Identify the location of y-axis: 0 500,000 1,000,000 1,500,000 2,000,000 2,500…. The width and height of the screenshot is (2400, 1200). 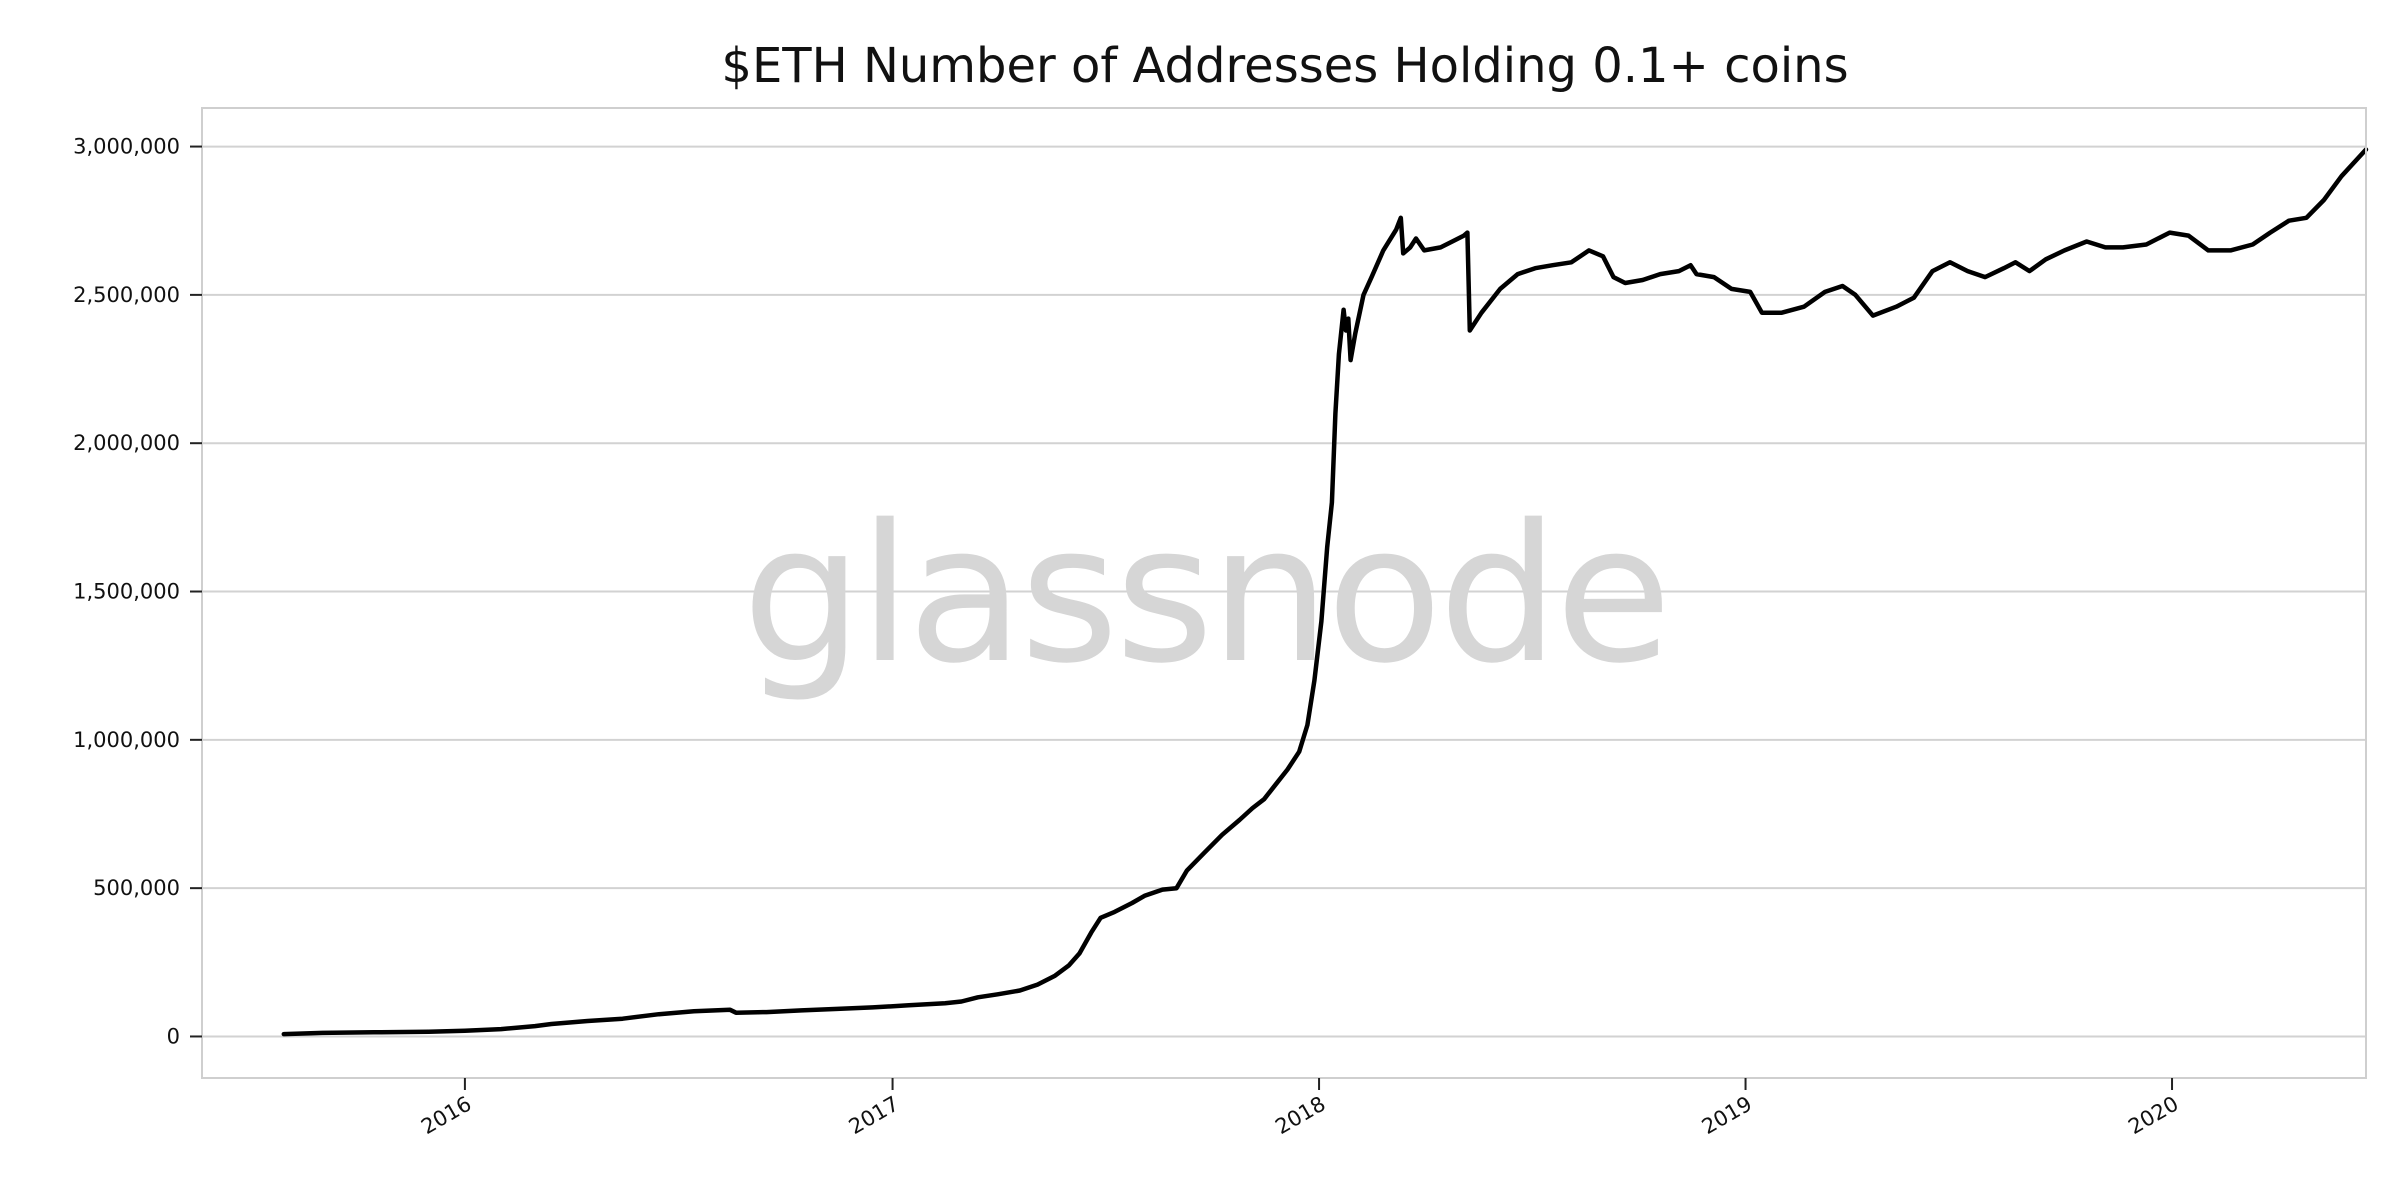
(137, 591).